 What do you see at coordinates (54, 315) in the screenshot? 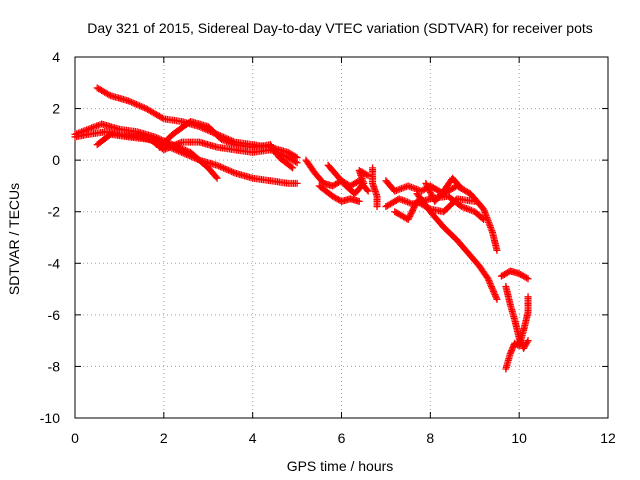
I see `y-tick-label: -6` at bounding box center [54, 315].